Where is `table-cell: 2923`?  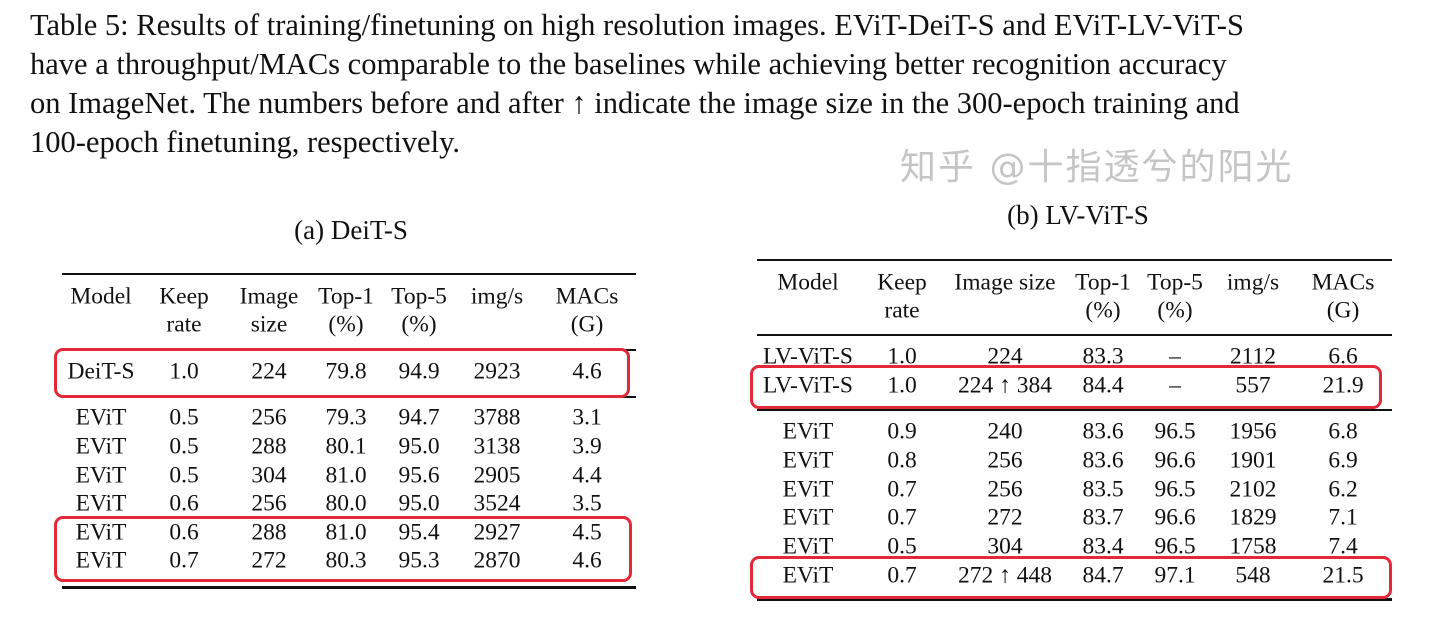 table-cell: 2923 is located at coordinates (497, 371).